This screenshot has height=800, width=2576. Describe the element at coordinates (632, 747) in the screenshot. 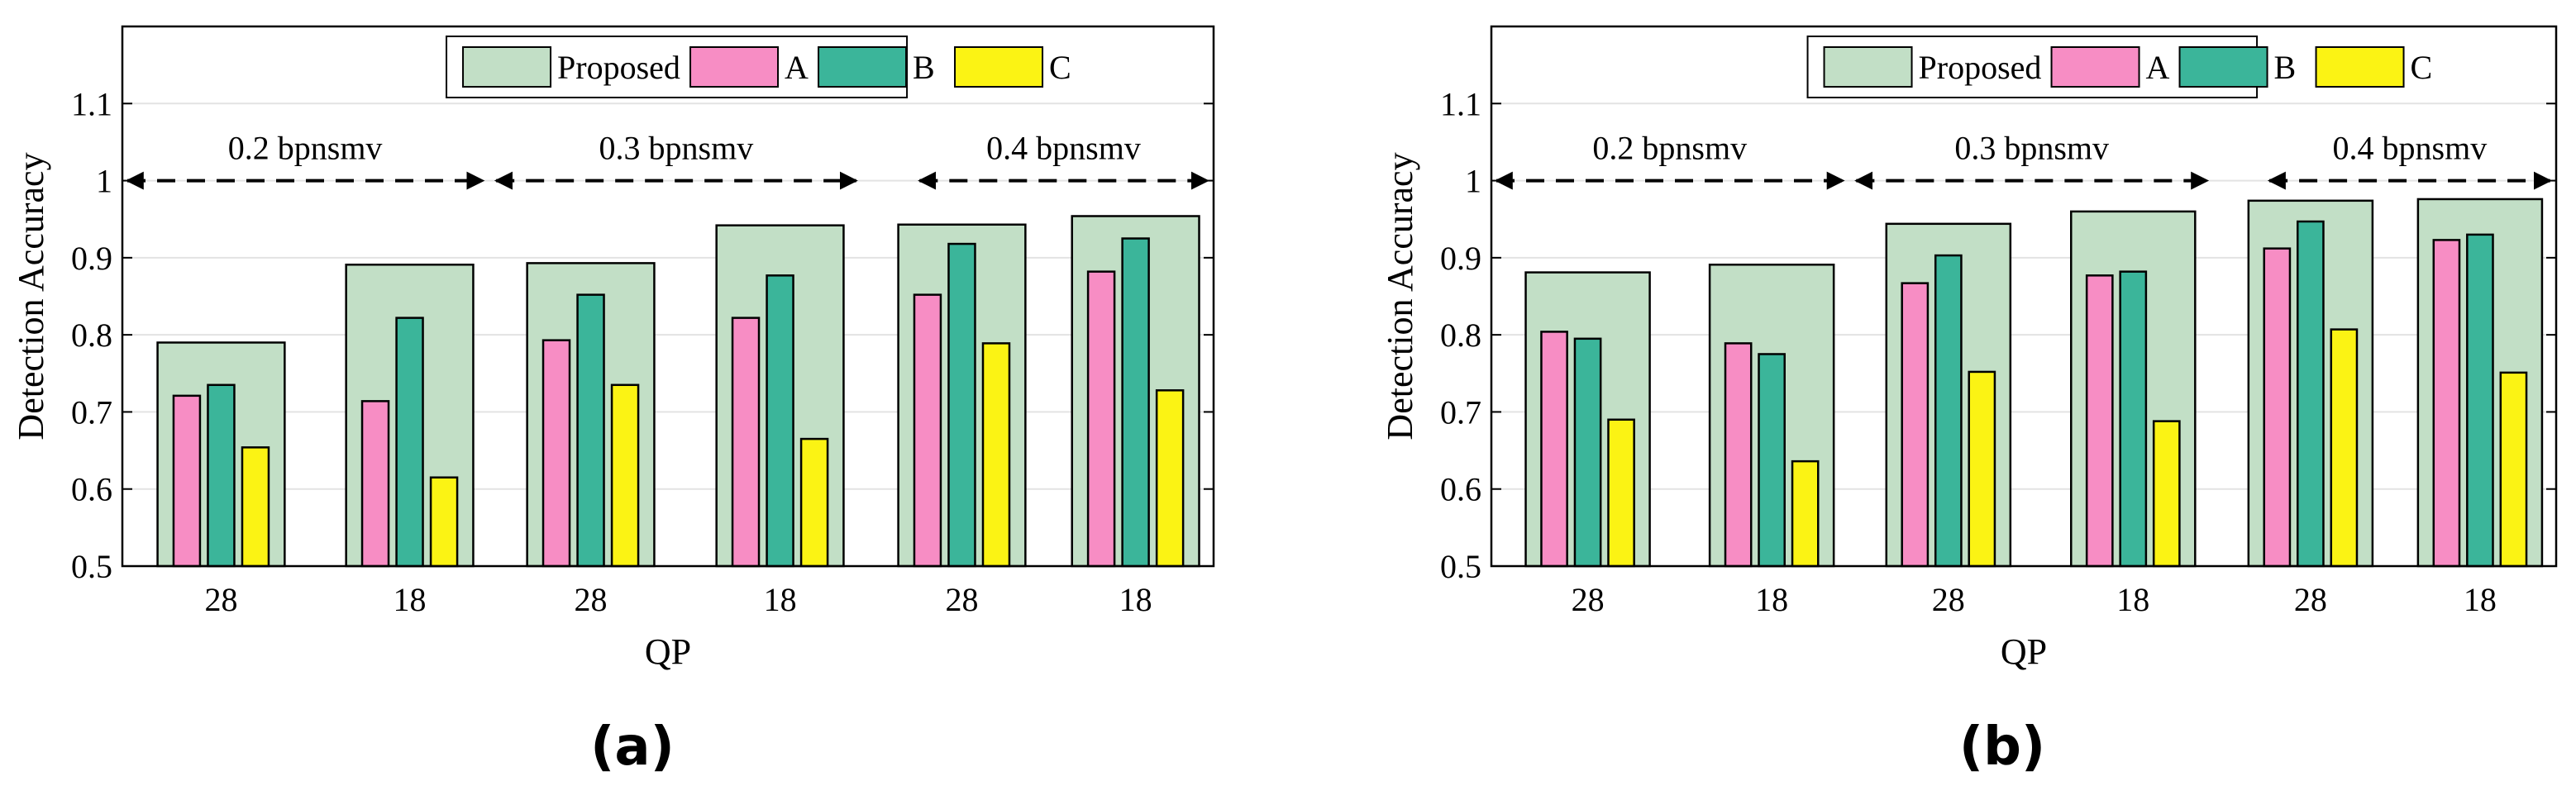

I see `panel-label: (a)` at that location.